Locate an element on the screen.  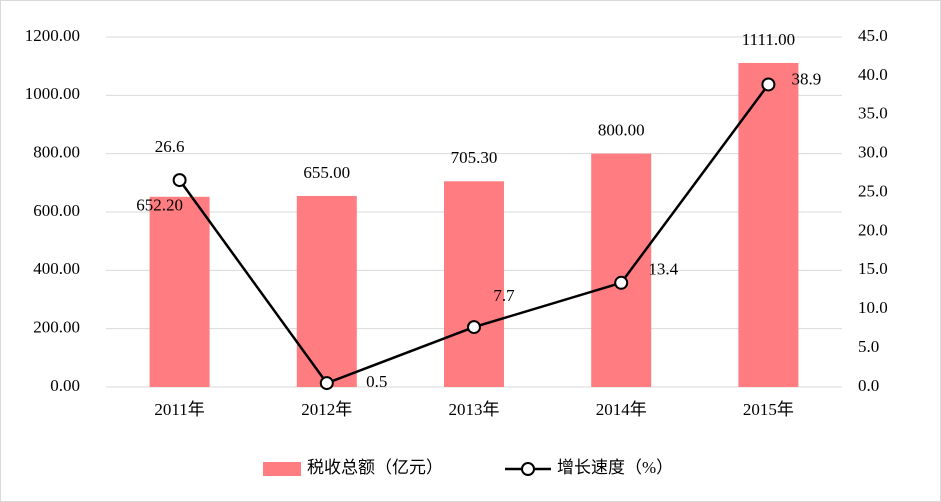
bar-value-label: 652.20 is located at coordinates (159, 205).